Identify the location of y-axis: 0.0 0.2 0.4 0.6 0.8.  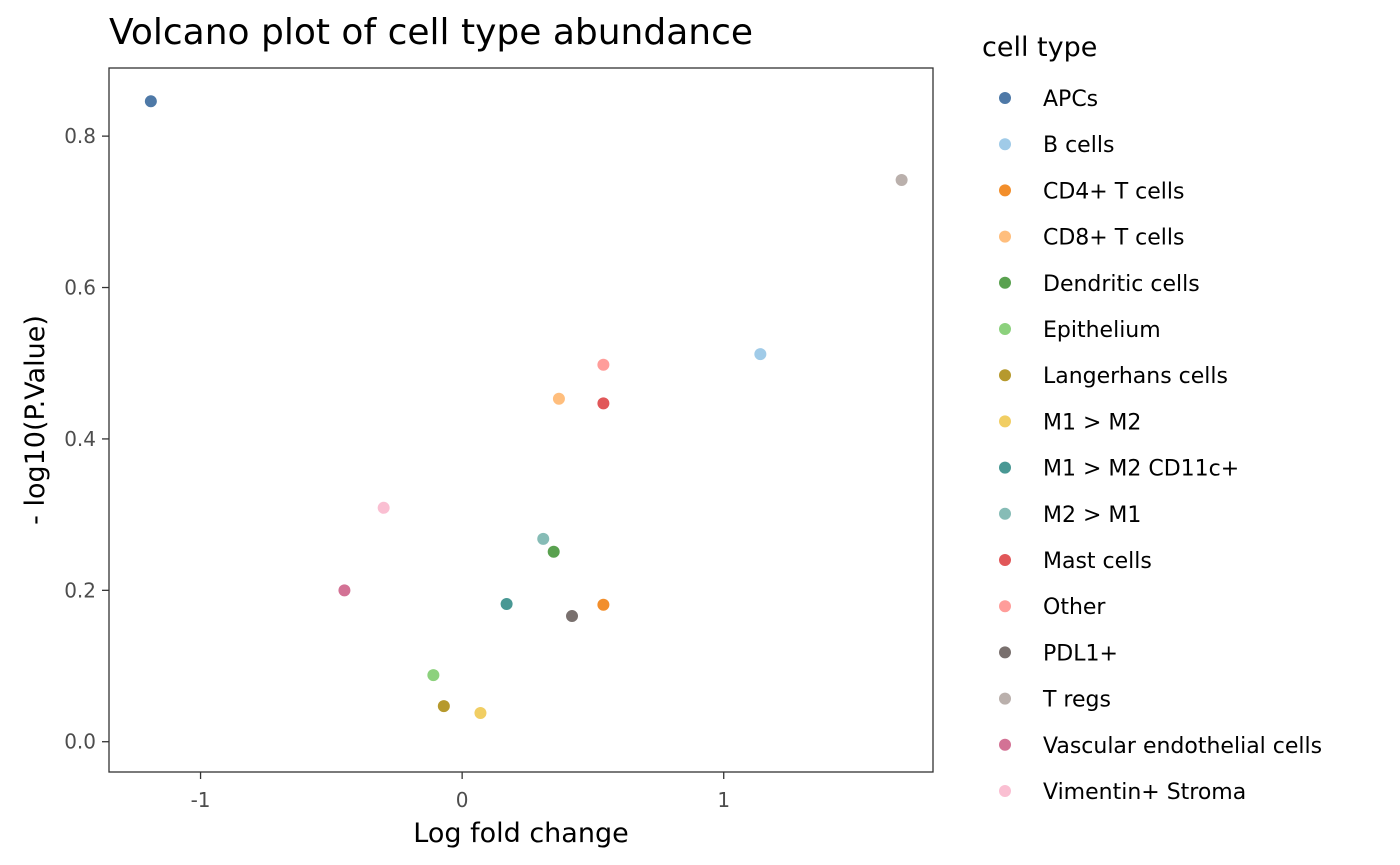
(86, 439).